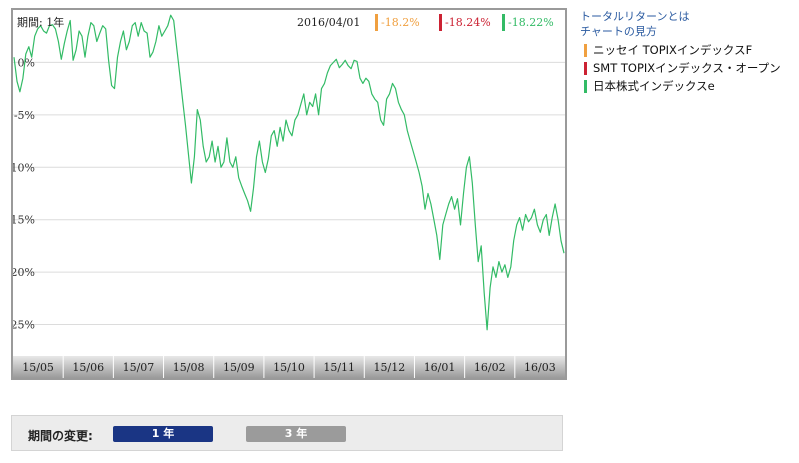 The height and width of the screenshot is (463, 799). I want to click on return-value-0: -18.2%, so click(400, 22).